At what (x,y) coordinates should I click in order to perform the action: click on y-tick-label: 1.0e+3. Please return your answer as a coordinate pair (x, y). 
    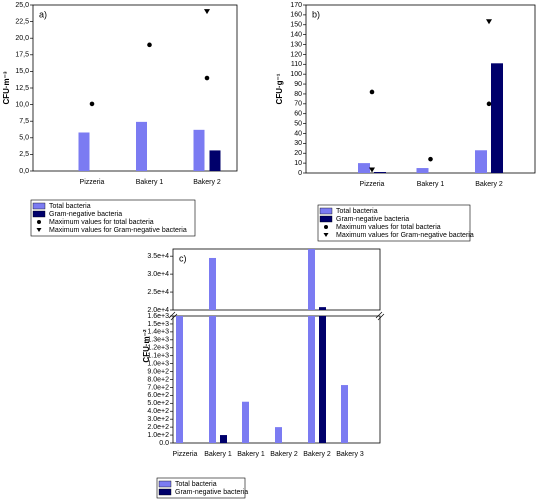
    Looking at the image, I should click on (158, 363).